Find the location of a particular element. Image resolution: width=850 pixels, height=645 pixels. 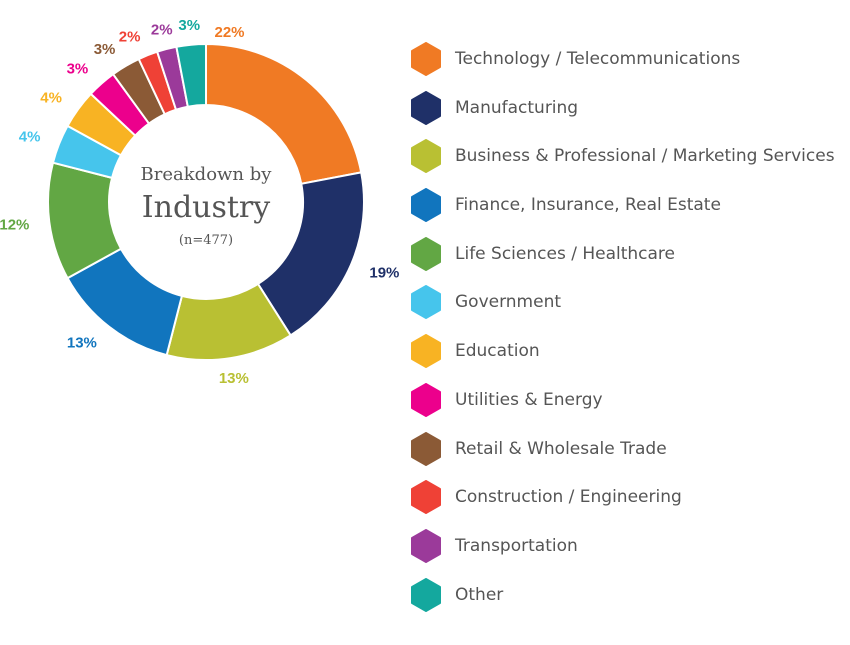

slice-label-12: 3% is located at coordinates (189, 25).